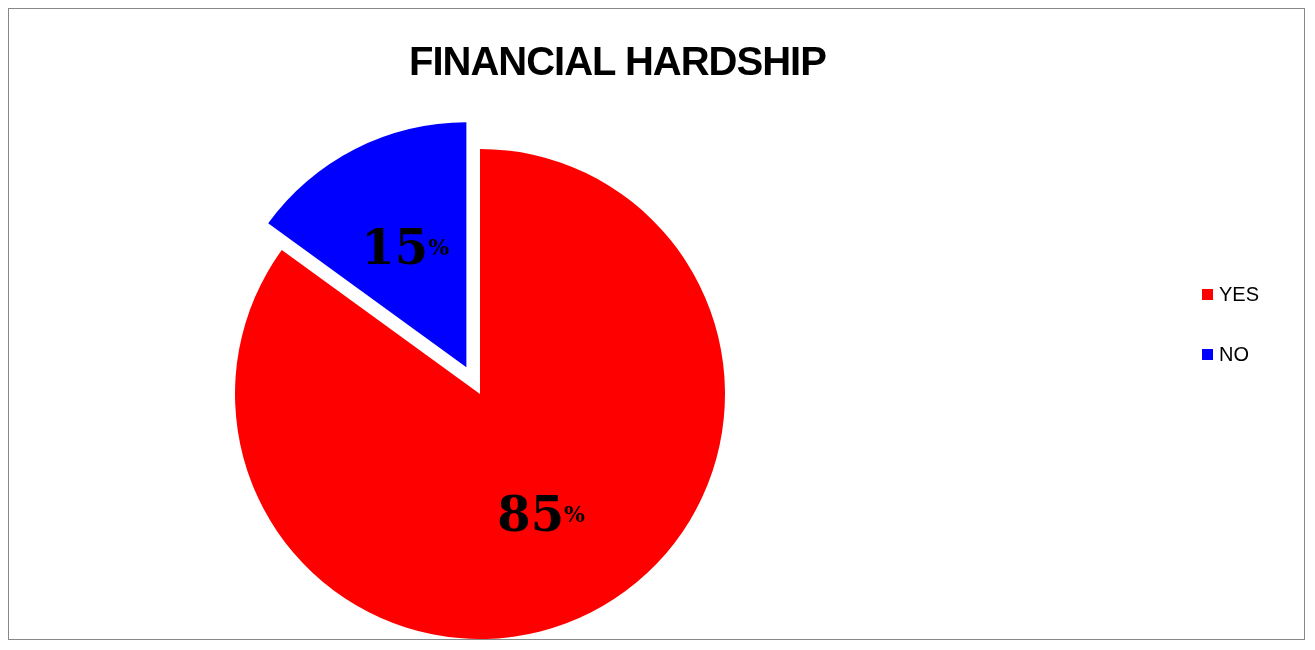  What do you see at coordinates (1233, 354) in the screenshot?
I see `legend-label: NO` at bounding box center [1233, 354].